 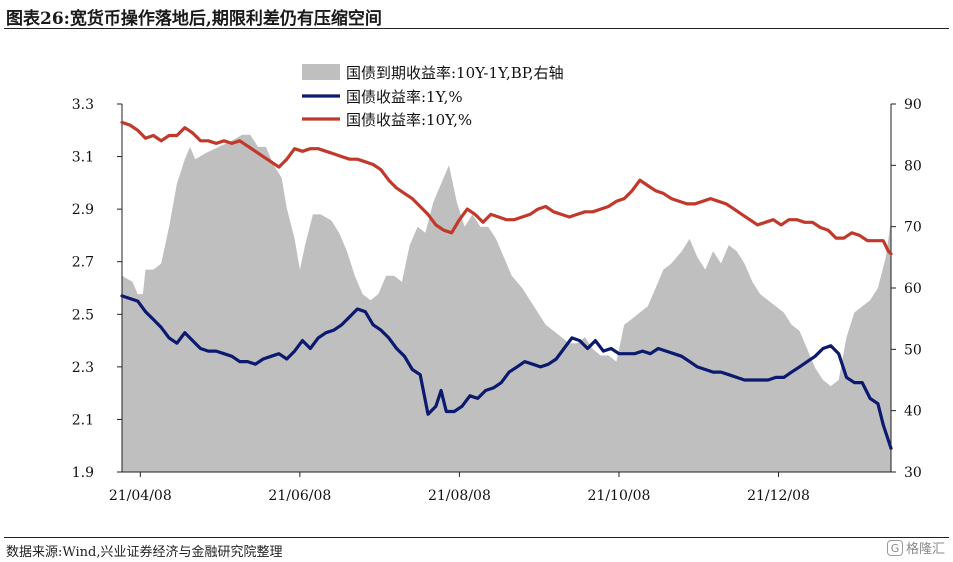 What do you see at coordinates (459, 496) in the screenshot?
I see `x-tick-label: 21/08/08` at bounding box center [459, 496].